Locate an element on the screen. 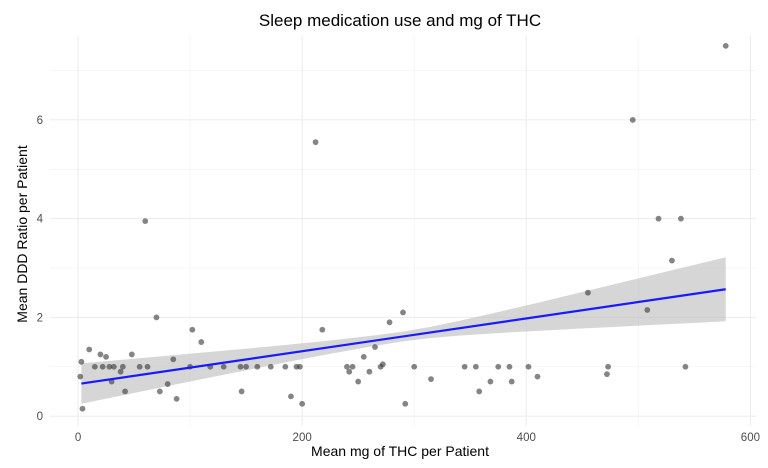  y-axis-ticks: 0 2 4 6 is located at coordinates (40, 269).